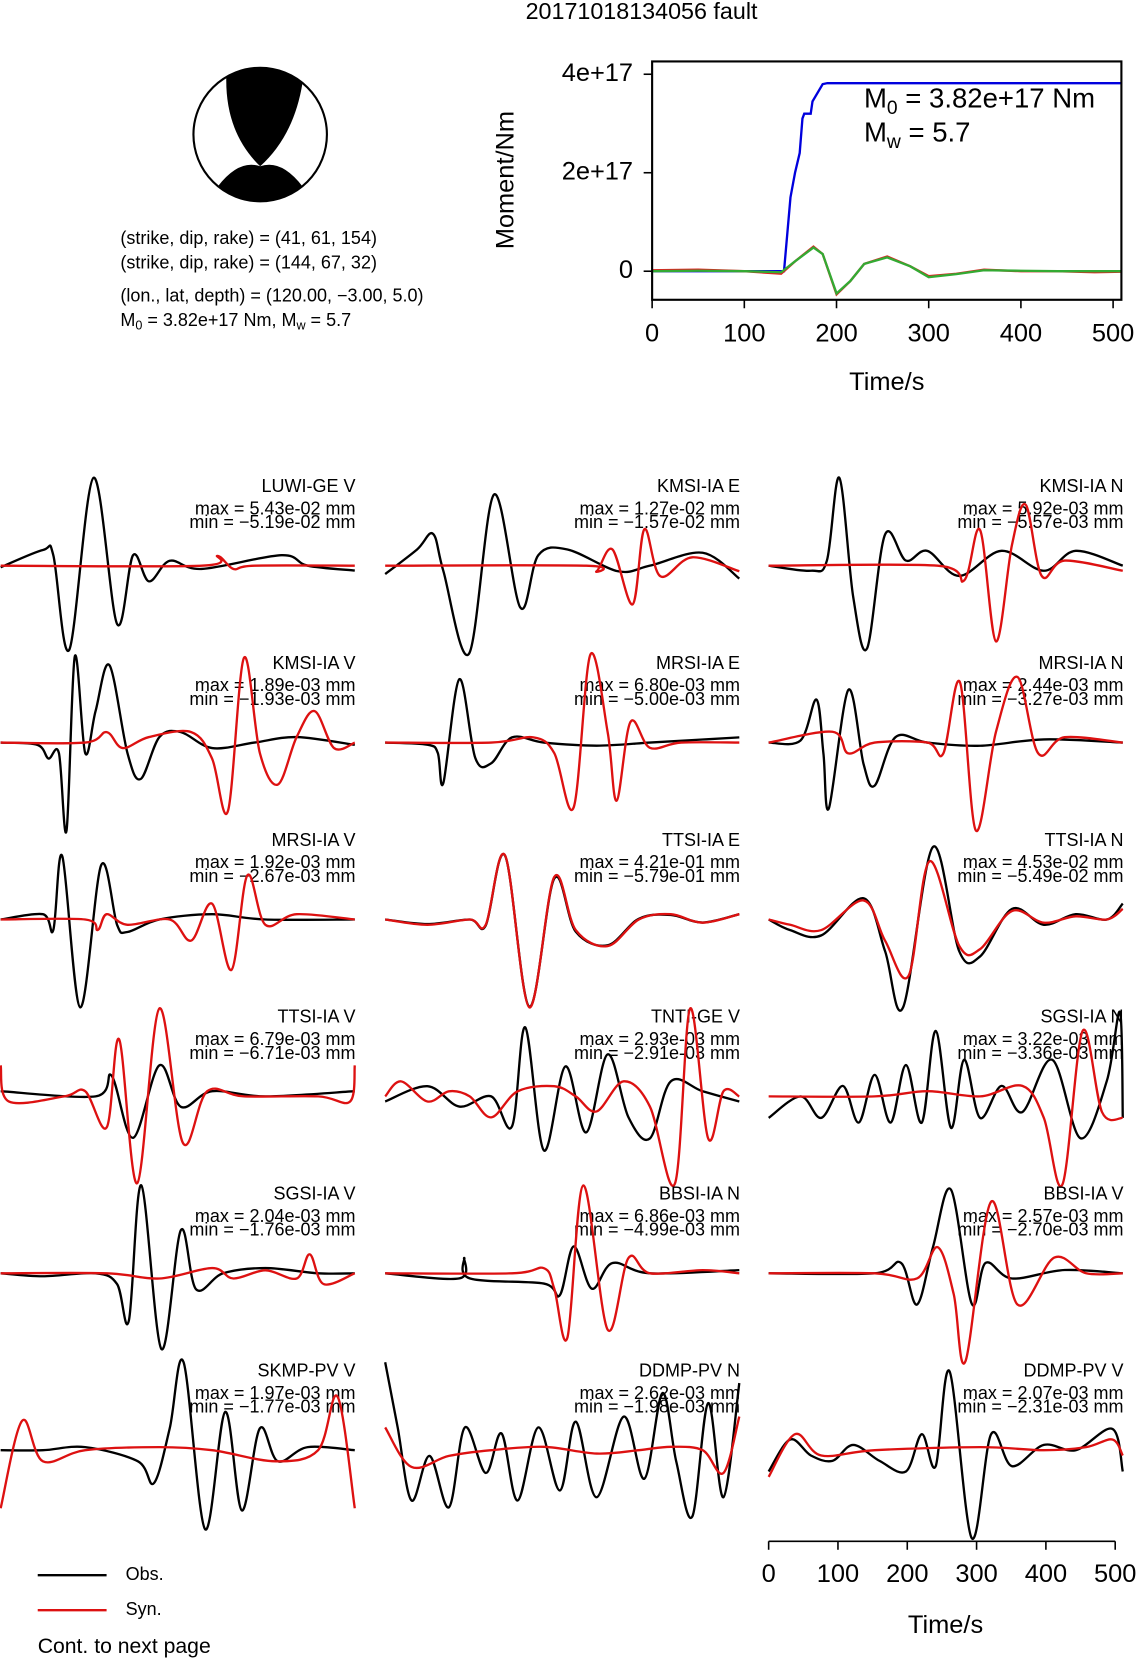 The height and width of the screenshot is (1661, 1139). I want to click on plot-frame, so click(887, 180).